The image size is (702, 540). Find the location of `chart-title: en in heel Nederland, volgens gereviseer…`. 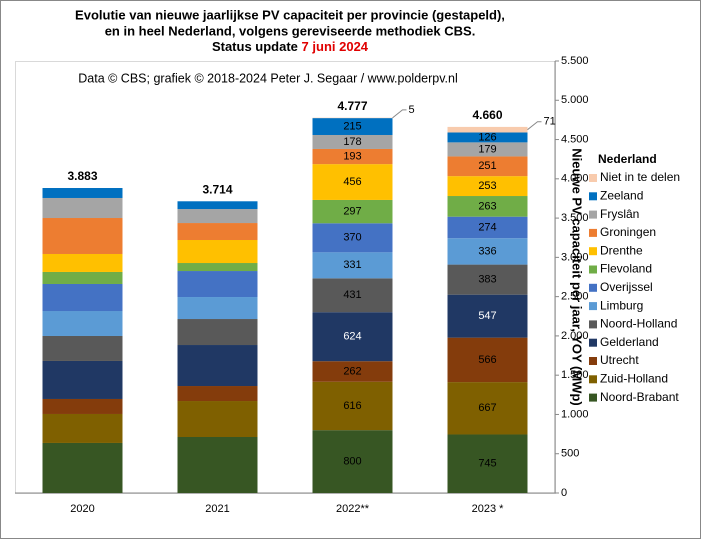

chart-title: en in heel Nederland, volgens gereviseer… is located at coordinates (290, 30).